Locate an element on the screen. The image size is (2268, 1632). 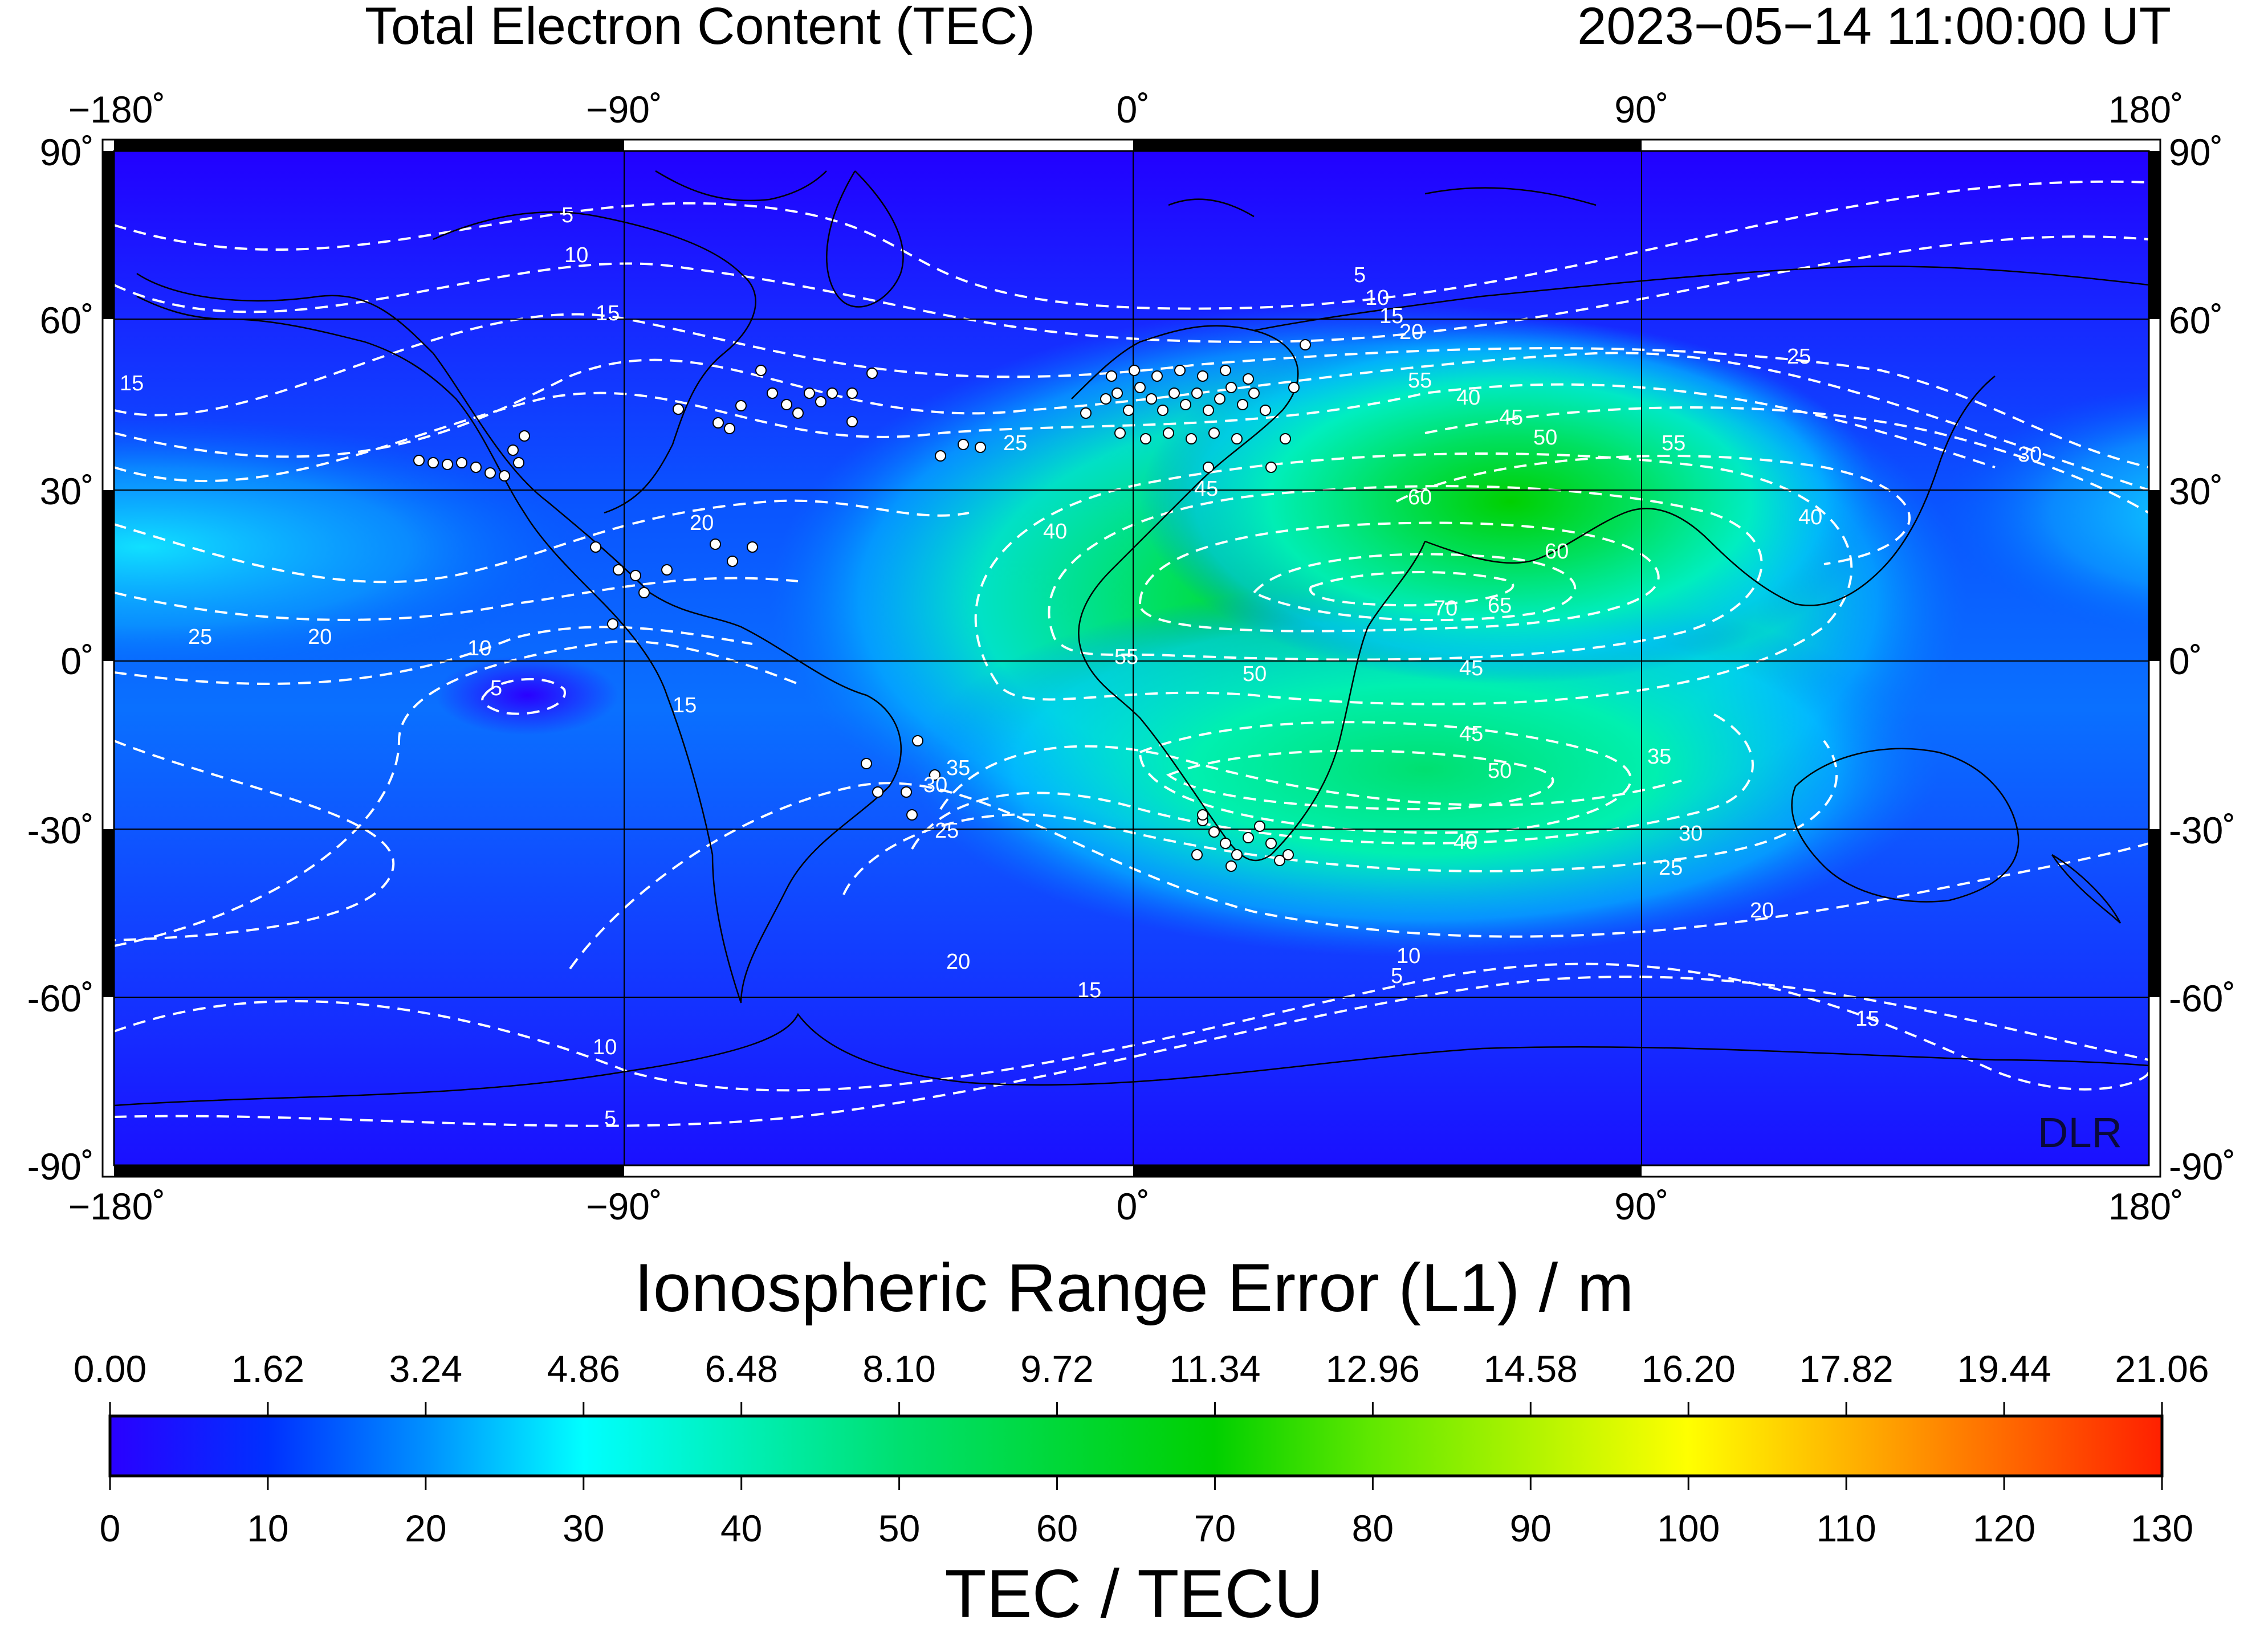
range-tick-label: 0.00 is located at coordinates (110, 1369).